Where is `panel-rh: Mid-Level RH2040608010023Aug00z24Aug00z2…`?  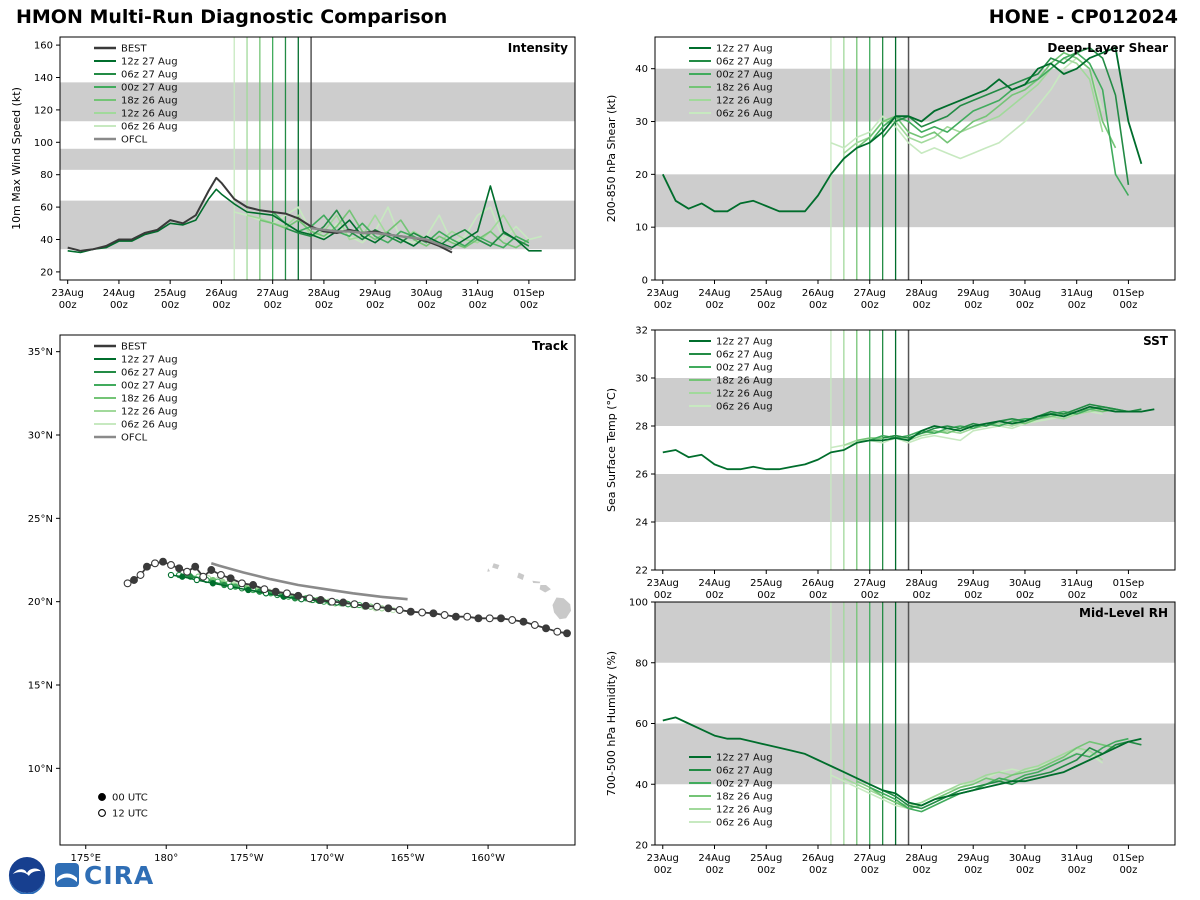 panel-rh: Mid-Level RH2040608010023Aug00z24Aug00z2… is located at coordinates (890, 737).